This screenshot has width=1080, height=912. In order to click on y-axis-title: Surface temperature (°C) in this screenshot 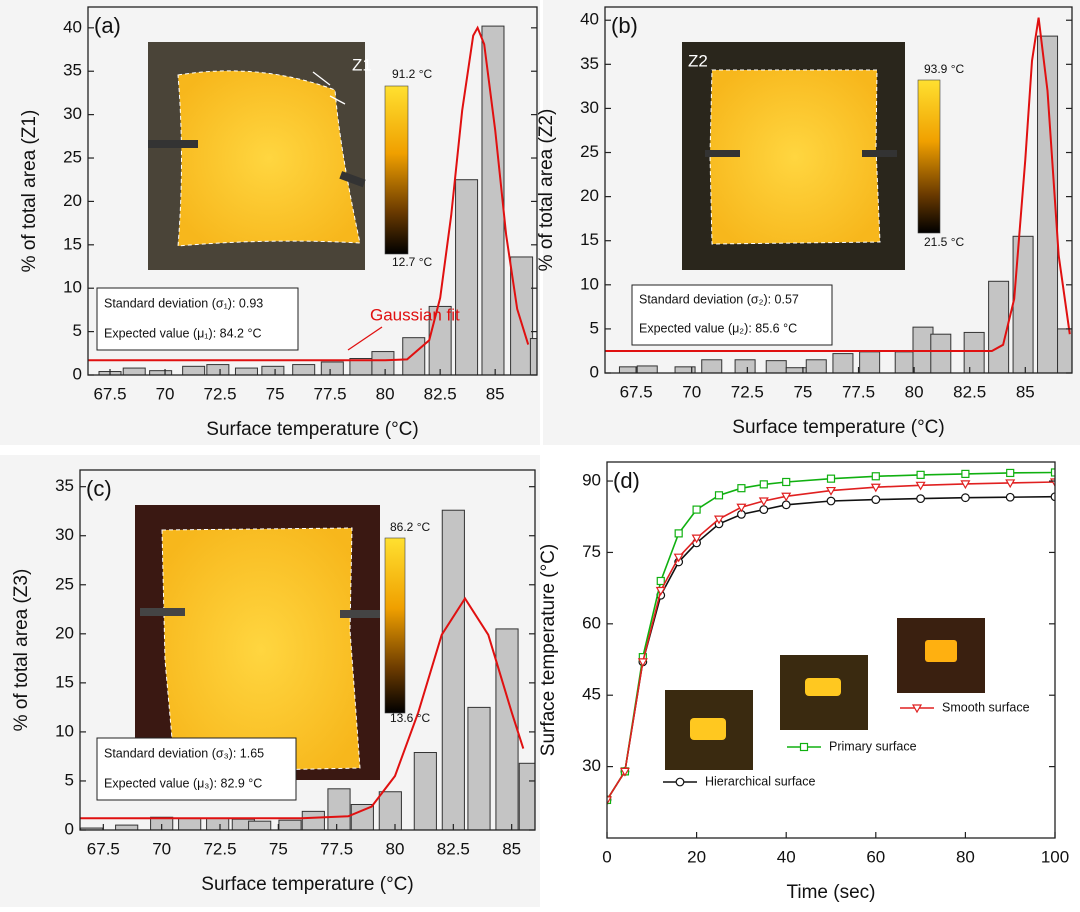, I will do `click(548, 650)`.